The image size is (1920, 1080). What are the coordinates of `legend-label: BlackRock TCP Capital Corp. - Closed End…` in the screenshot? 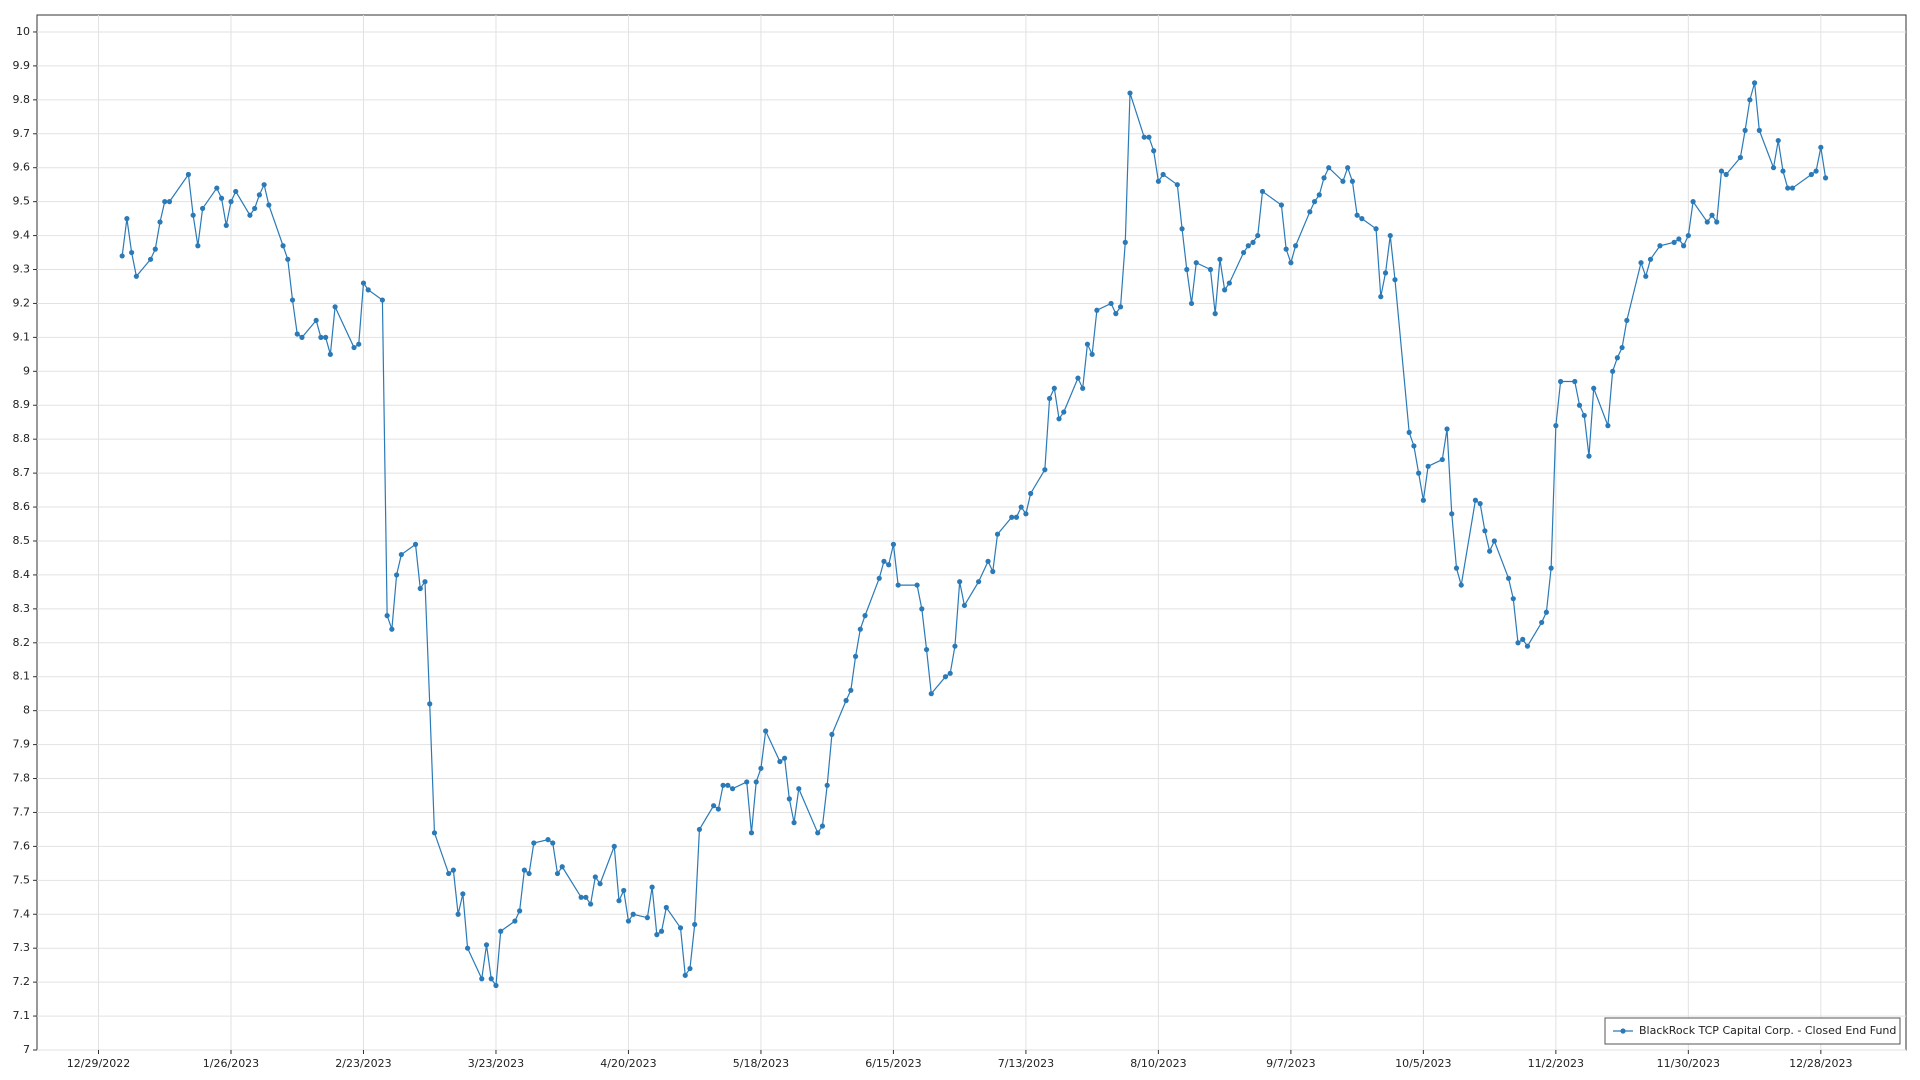 It's located at (1767, 1030).